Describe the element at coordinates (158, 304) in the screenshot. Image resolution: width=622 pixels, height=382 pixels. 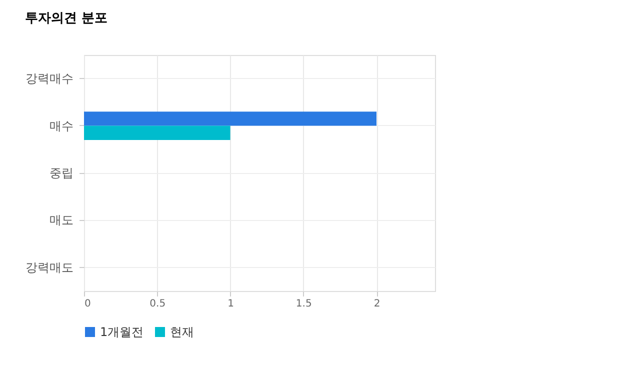
I see `x-tick-label: 0.5` at that location.